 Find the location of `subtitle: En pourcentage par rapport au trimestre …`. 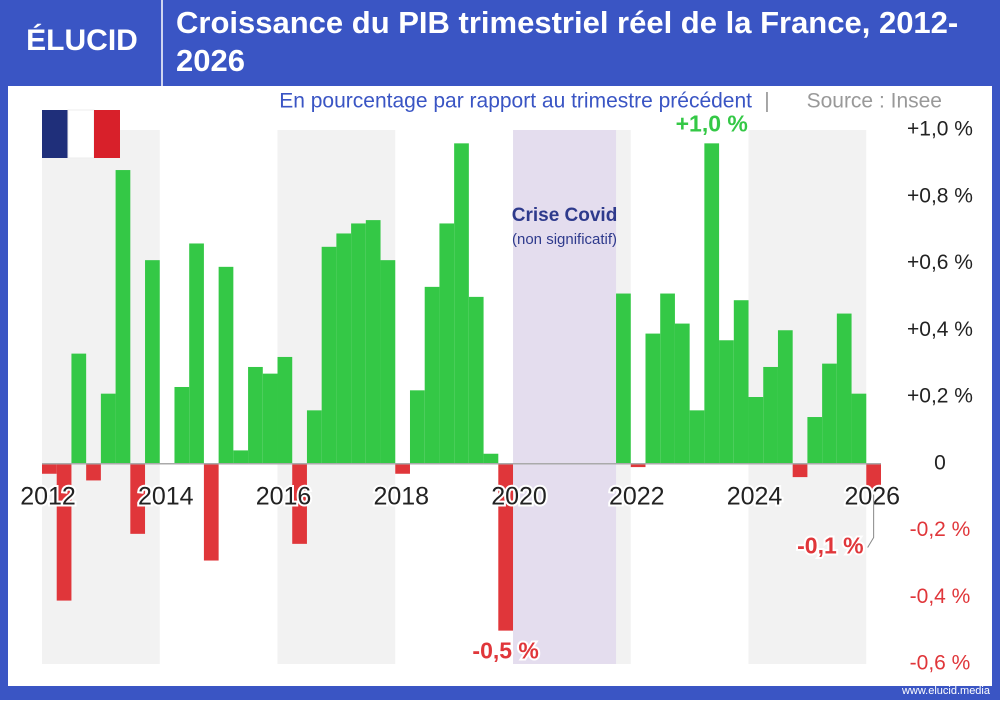

subtitle: En pourcentage par rapport au trimestre … is located at coordinates (515, 101).